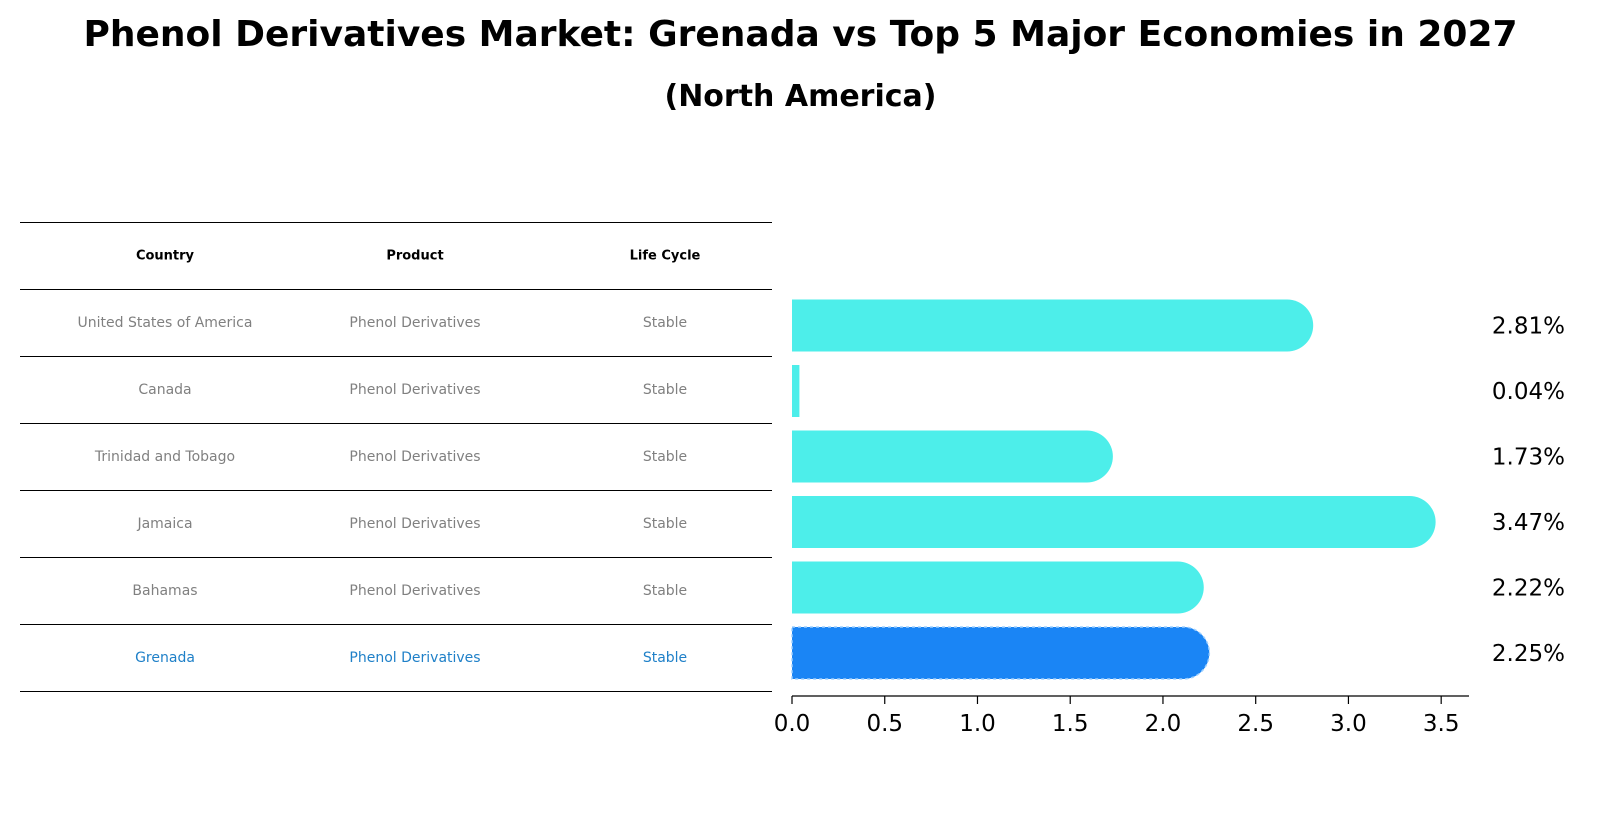 This screenshot has height=823, width=1601. I want to click on table-row: Bahamas Phenol Derivatives Stable, so click(396, 591).